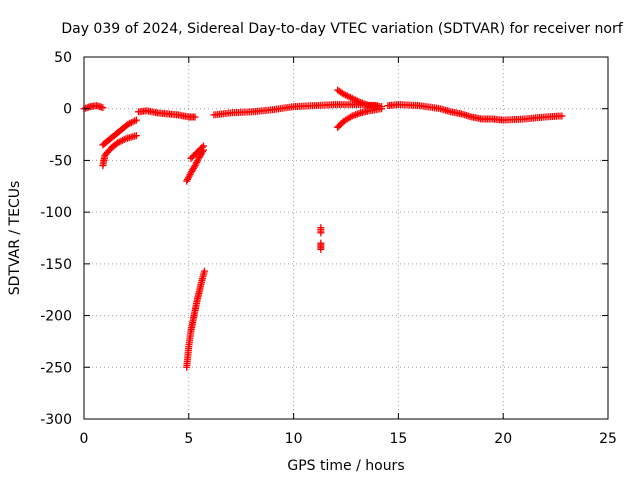 Image resolution: width=640 pixels, height=480 pixels. Describe the element at coordinates (67, 110) in the screenshot. I see `y-tick-label: 0` at that location.